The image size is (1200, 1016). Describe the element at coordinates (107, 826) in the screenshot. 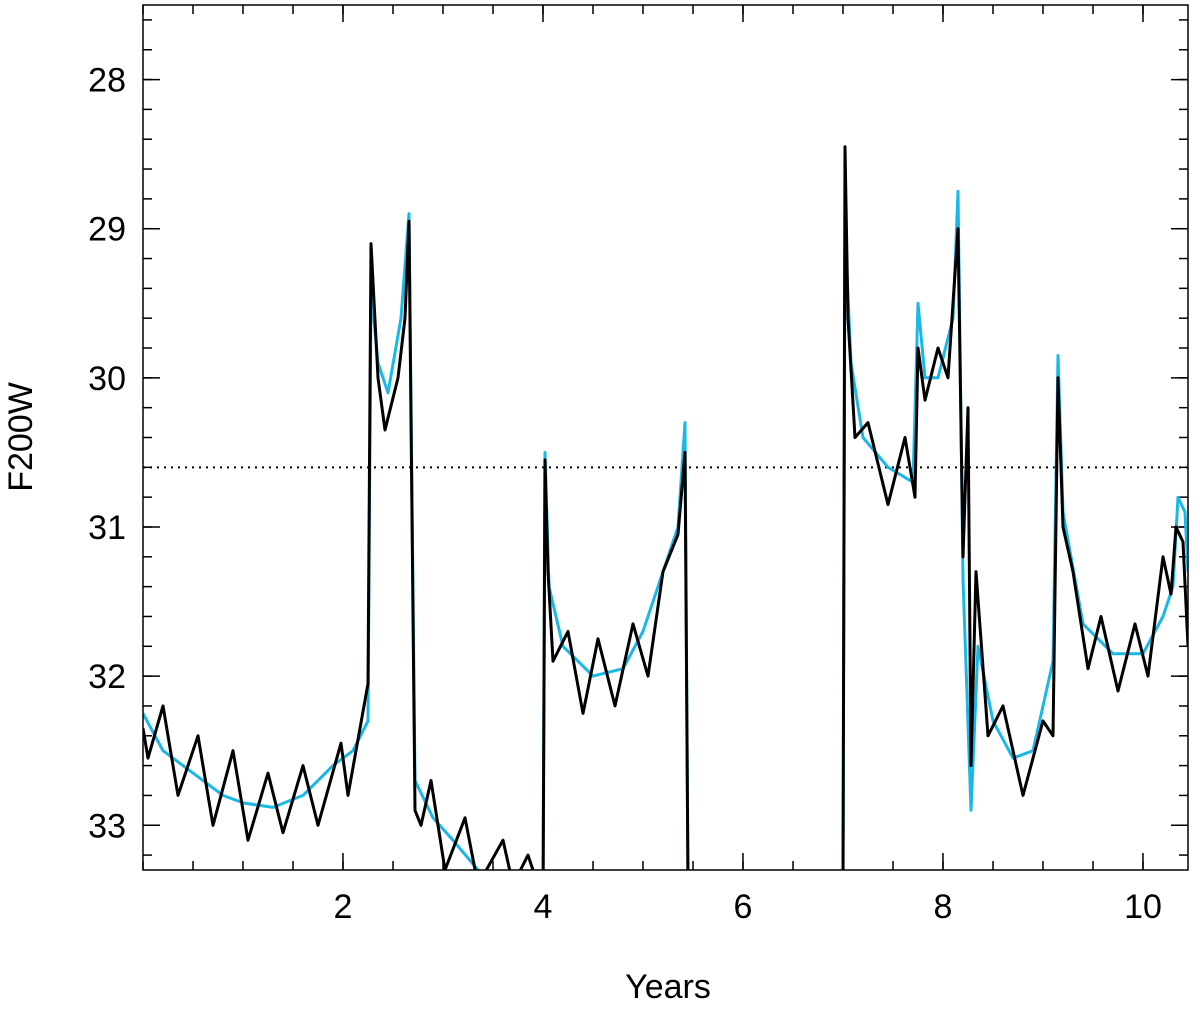

I see `y-tick-label: 33` at that location.